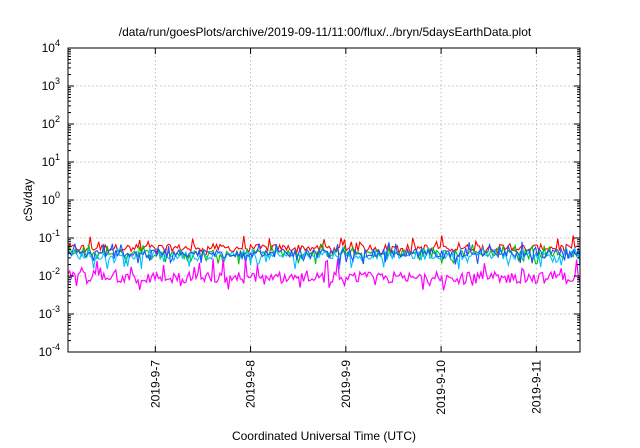 This screenshot has width=640, height=448. What do you see at coordinates (51, 160) in the screenshot?
I see `y-tick-label: 10¹` at bounding box center [51, 160].